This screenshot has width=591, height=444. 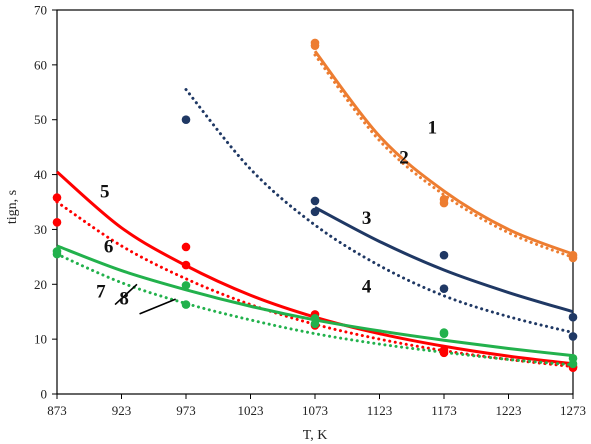 What do you see at coordinates (573, 410) in the screenshot?
I see `x-tick-label: 1273` at bounding box center [573, 410].